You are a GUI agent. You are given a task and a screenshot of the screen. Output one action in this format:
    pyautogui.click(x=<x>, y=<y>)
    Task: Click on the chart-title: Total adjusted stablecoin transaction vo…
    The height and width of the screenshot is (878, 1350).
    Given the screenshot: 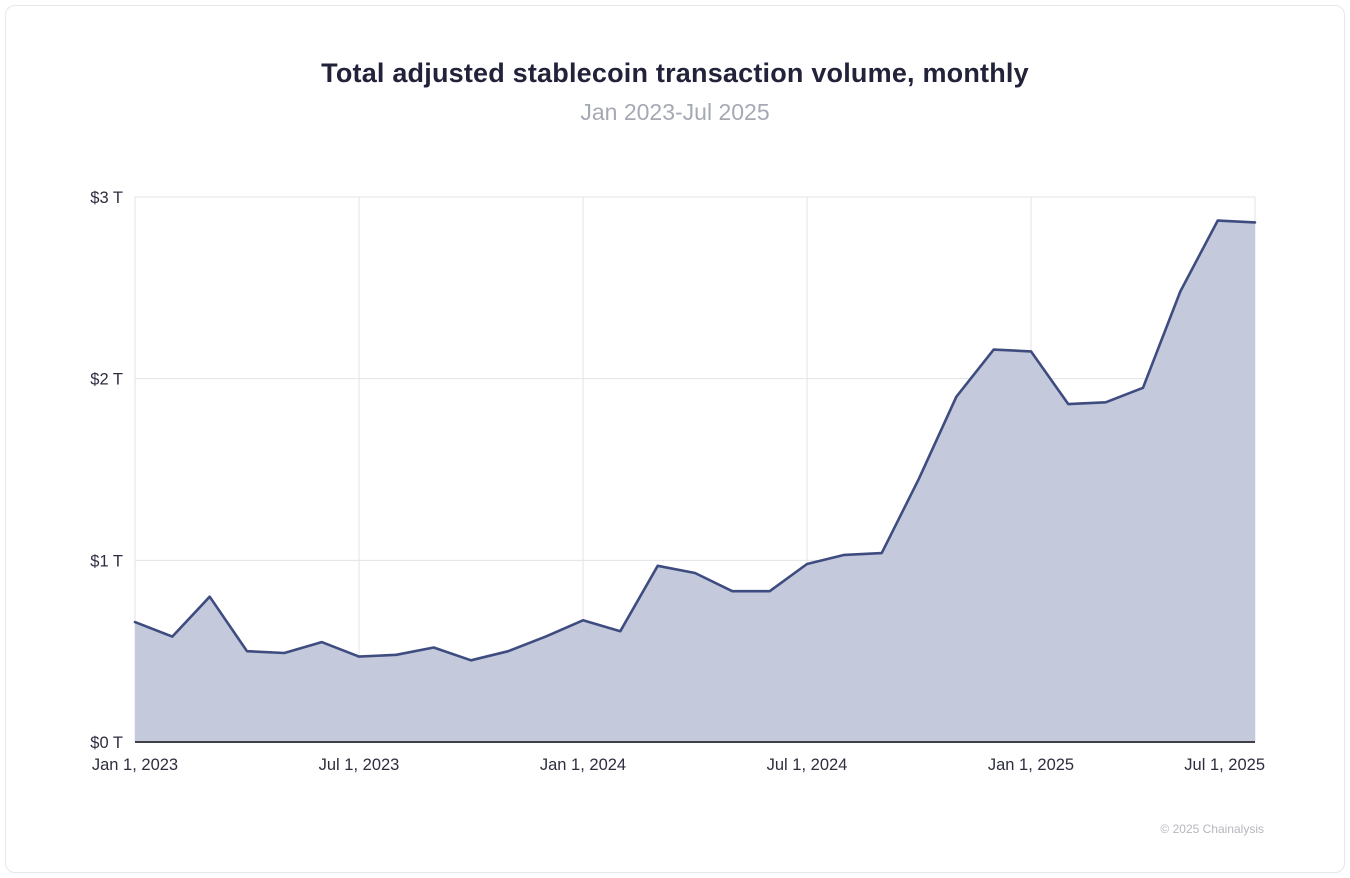 What is the action you would take?
    pyautogui.click(x=675, y=73)
    